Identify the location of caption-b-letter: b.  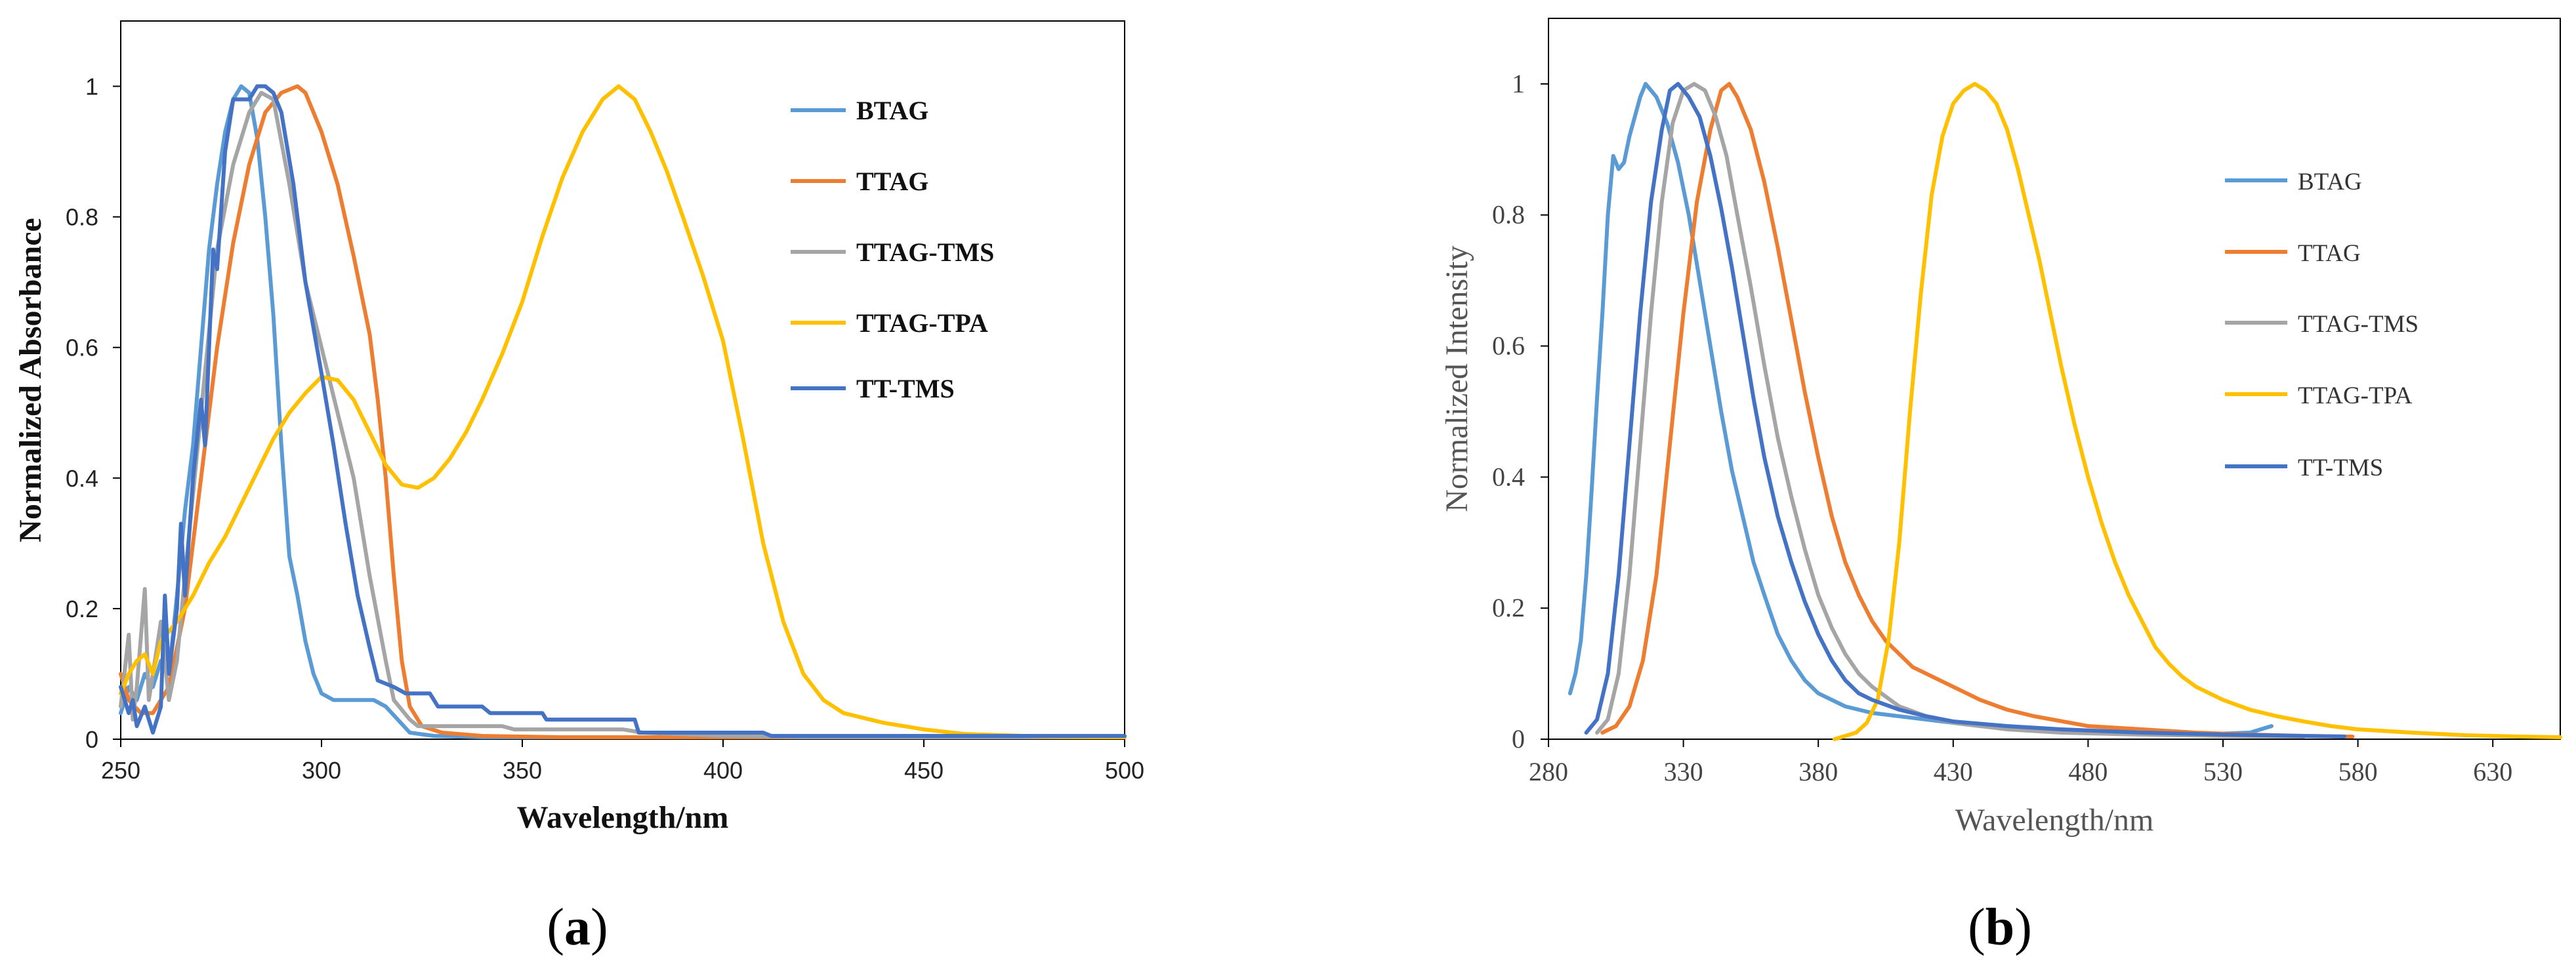
(2000, 927).